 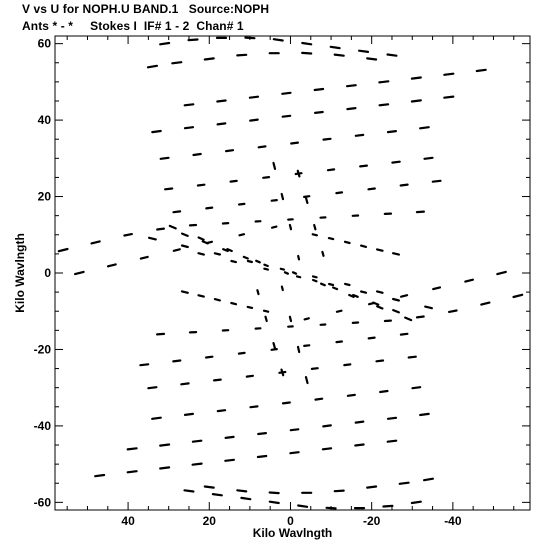 I want to click on y-tick-label: 40, so click(x=45, y=120).